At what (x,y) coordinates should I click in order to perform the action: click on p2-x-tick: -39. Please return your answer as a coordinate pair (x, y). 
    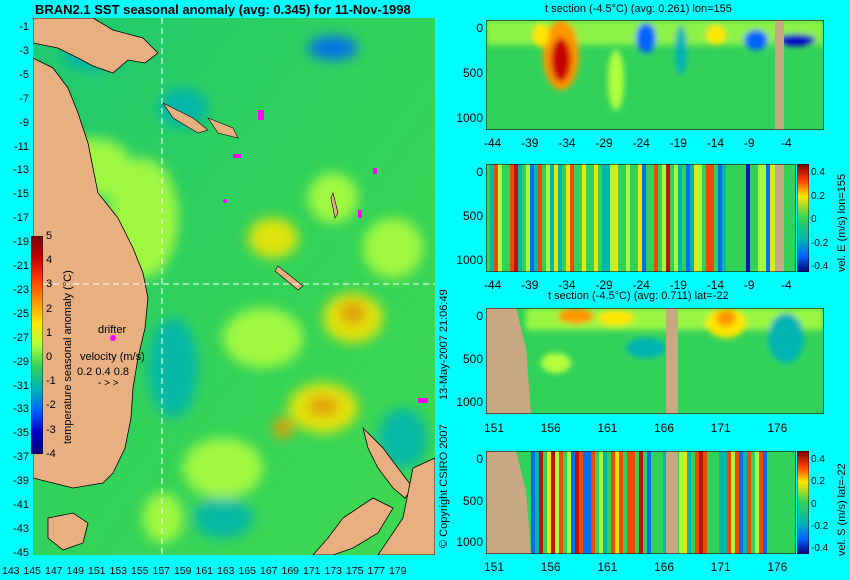
    Looking at the image, I should click on (530, 285).